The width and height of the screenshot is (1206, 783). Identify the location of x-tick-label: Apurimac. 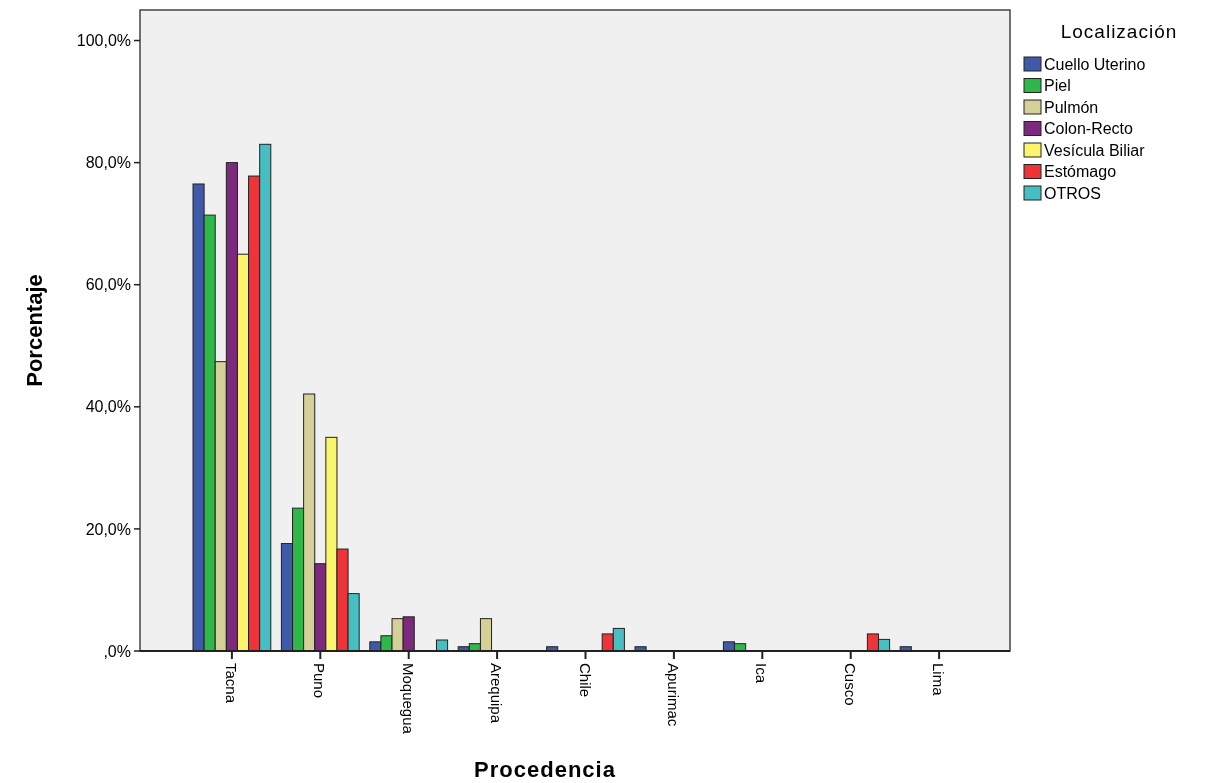
(673, 695).